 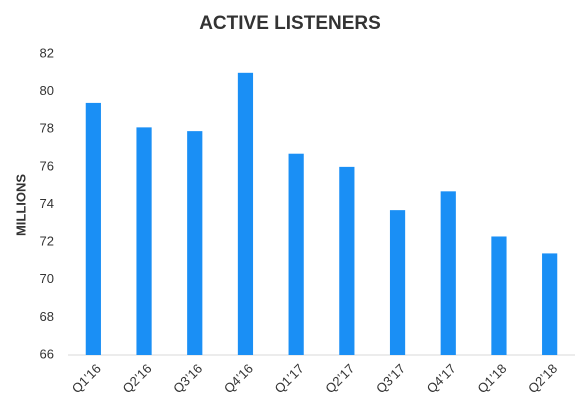 I want to click on y-axis-label: MILLIONS, so click(x=20, y=205).